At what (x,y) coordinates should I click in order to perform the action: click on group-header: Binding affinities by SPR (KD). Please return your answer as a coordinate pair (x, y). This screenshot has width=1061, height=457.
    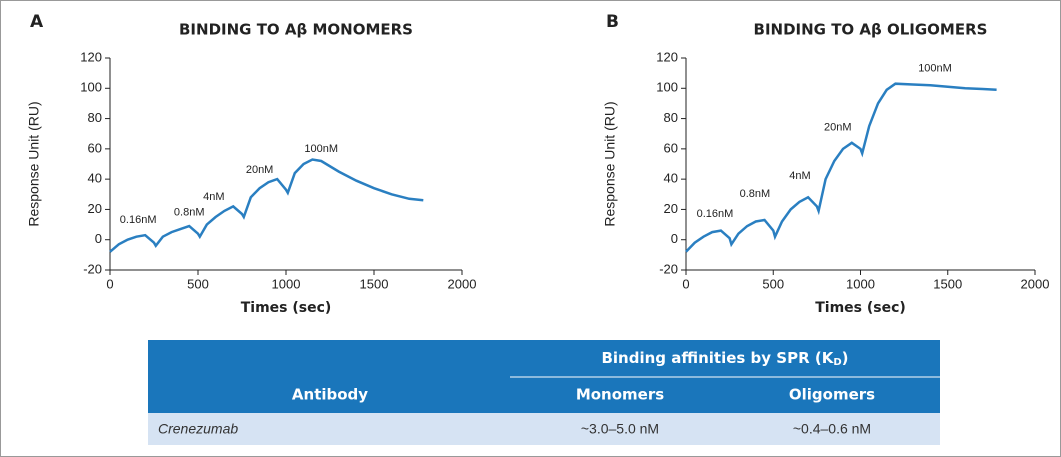
    Looking at the image, I should click on (724, 359).